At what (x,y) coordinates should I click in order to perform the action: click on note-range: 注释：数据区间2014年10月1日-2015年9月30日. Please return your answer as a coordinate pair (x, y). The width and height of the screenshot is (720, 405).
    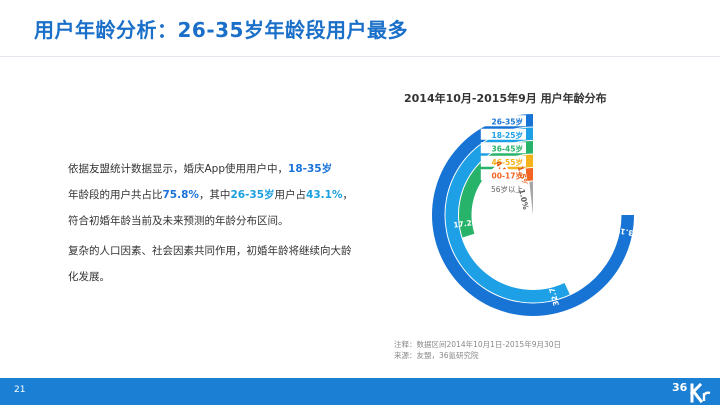
    Looking at the image, I should click on (478, 344).